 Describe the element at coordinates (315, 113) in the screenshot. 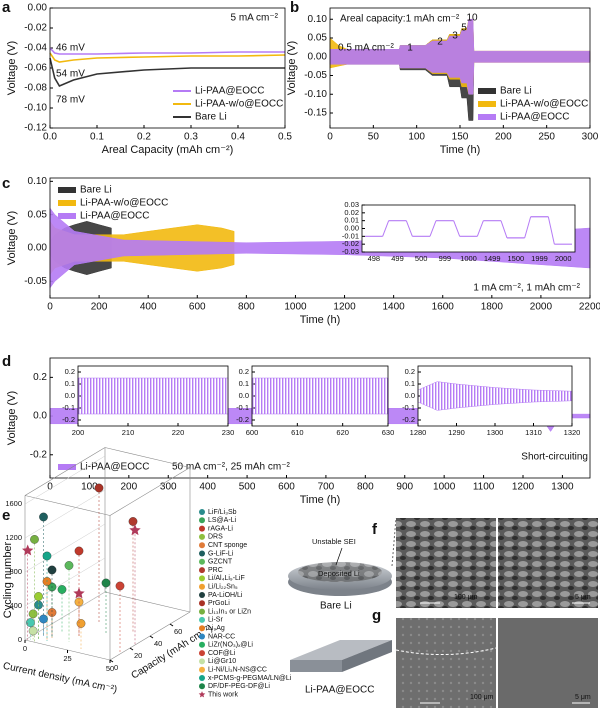

I see `y-tick-label: -0.15` at that location.